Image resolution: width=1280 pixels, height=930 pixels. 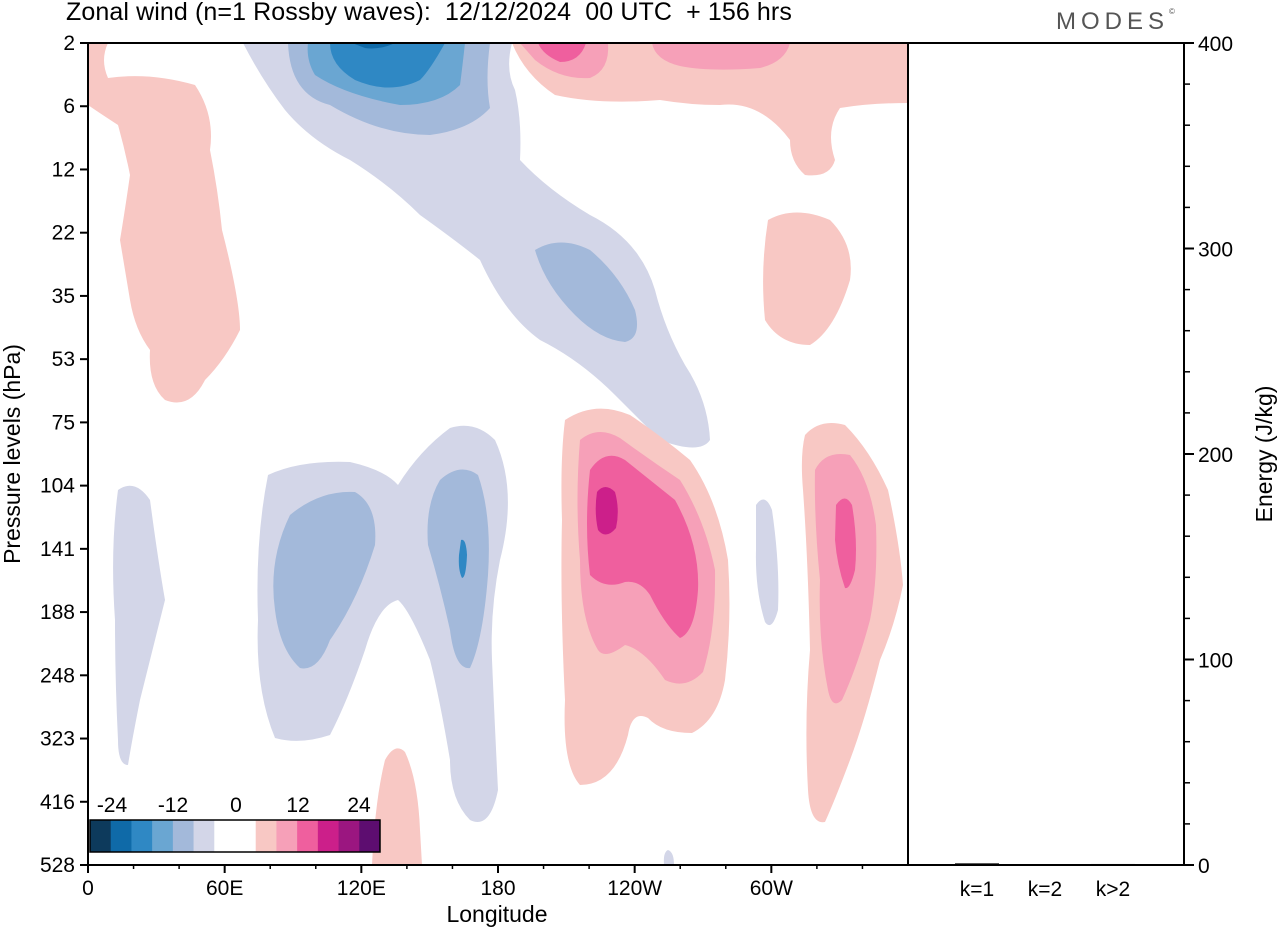 What do you see at coordinates (63, 169) in the screenshot?
I see `y-tick-label: 12` at bounding box center [63, 169].